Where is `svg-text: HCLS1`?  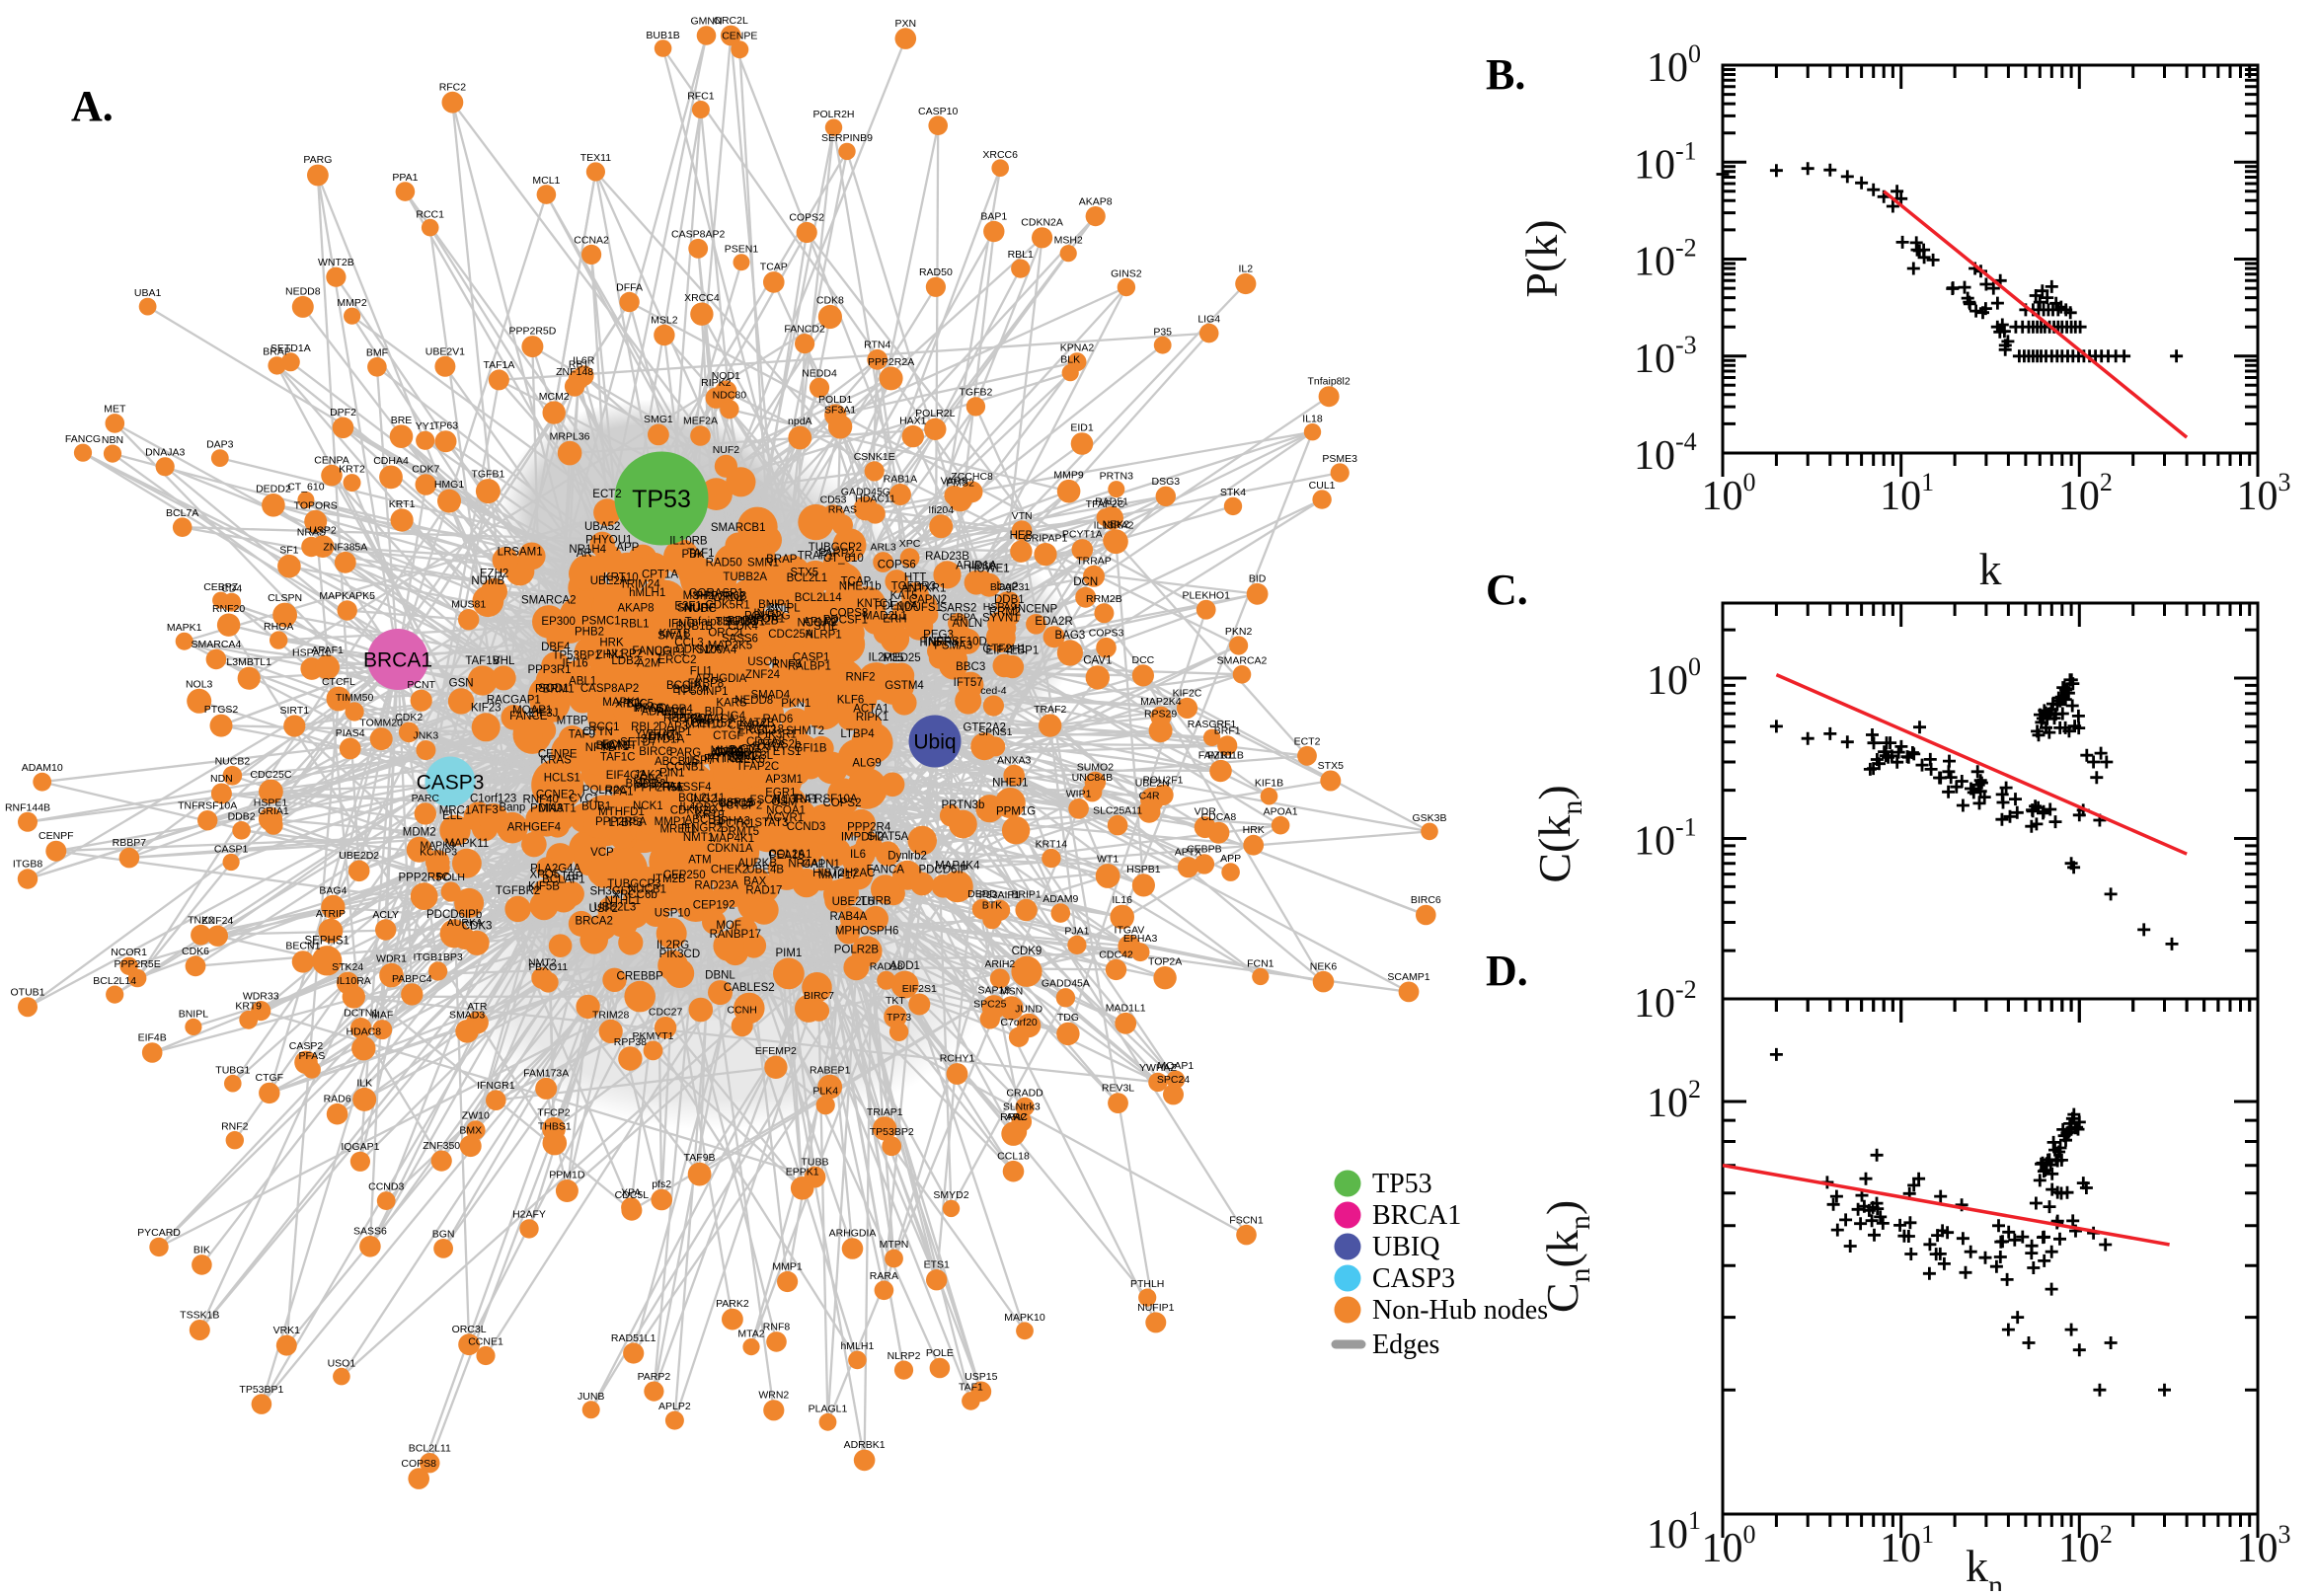
svg-text: HCLS1 is located at coordinates (562, 778).